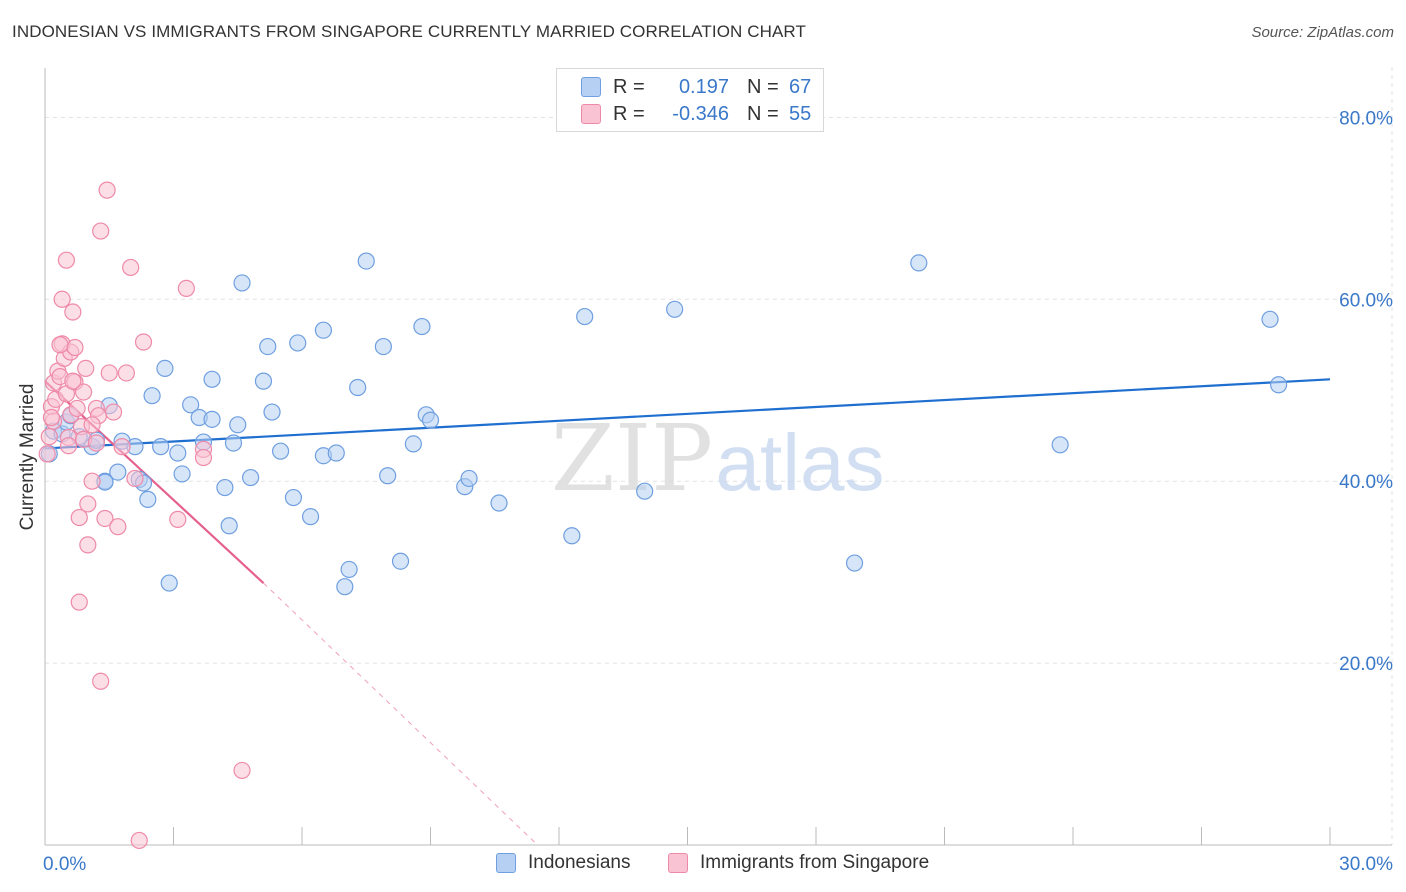 This screenshot has height=892, width=1406. I want to click on x-tick-label: 0.0%, so click(64, 864).